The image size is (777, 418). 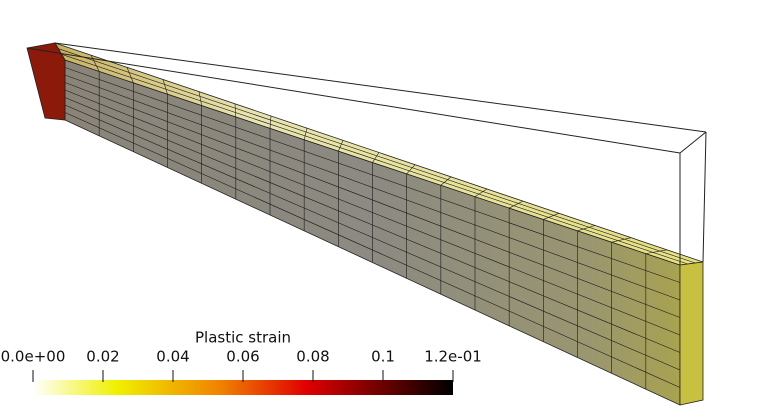 I want to click on tick-label: 0.02, so click(x=102, y=357).